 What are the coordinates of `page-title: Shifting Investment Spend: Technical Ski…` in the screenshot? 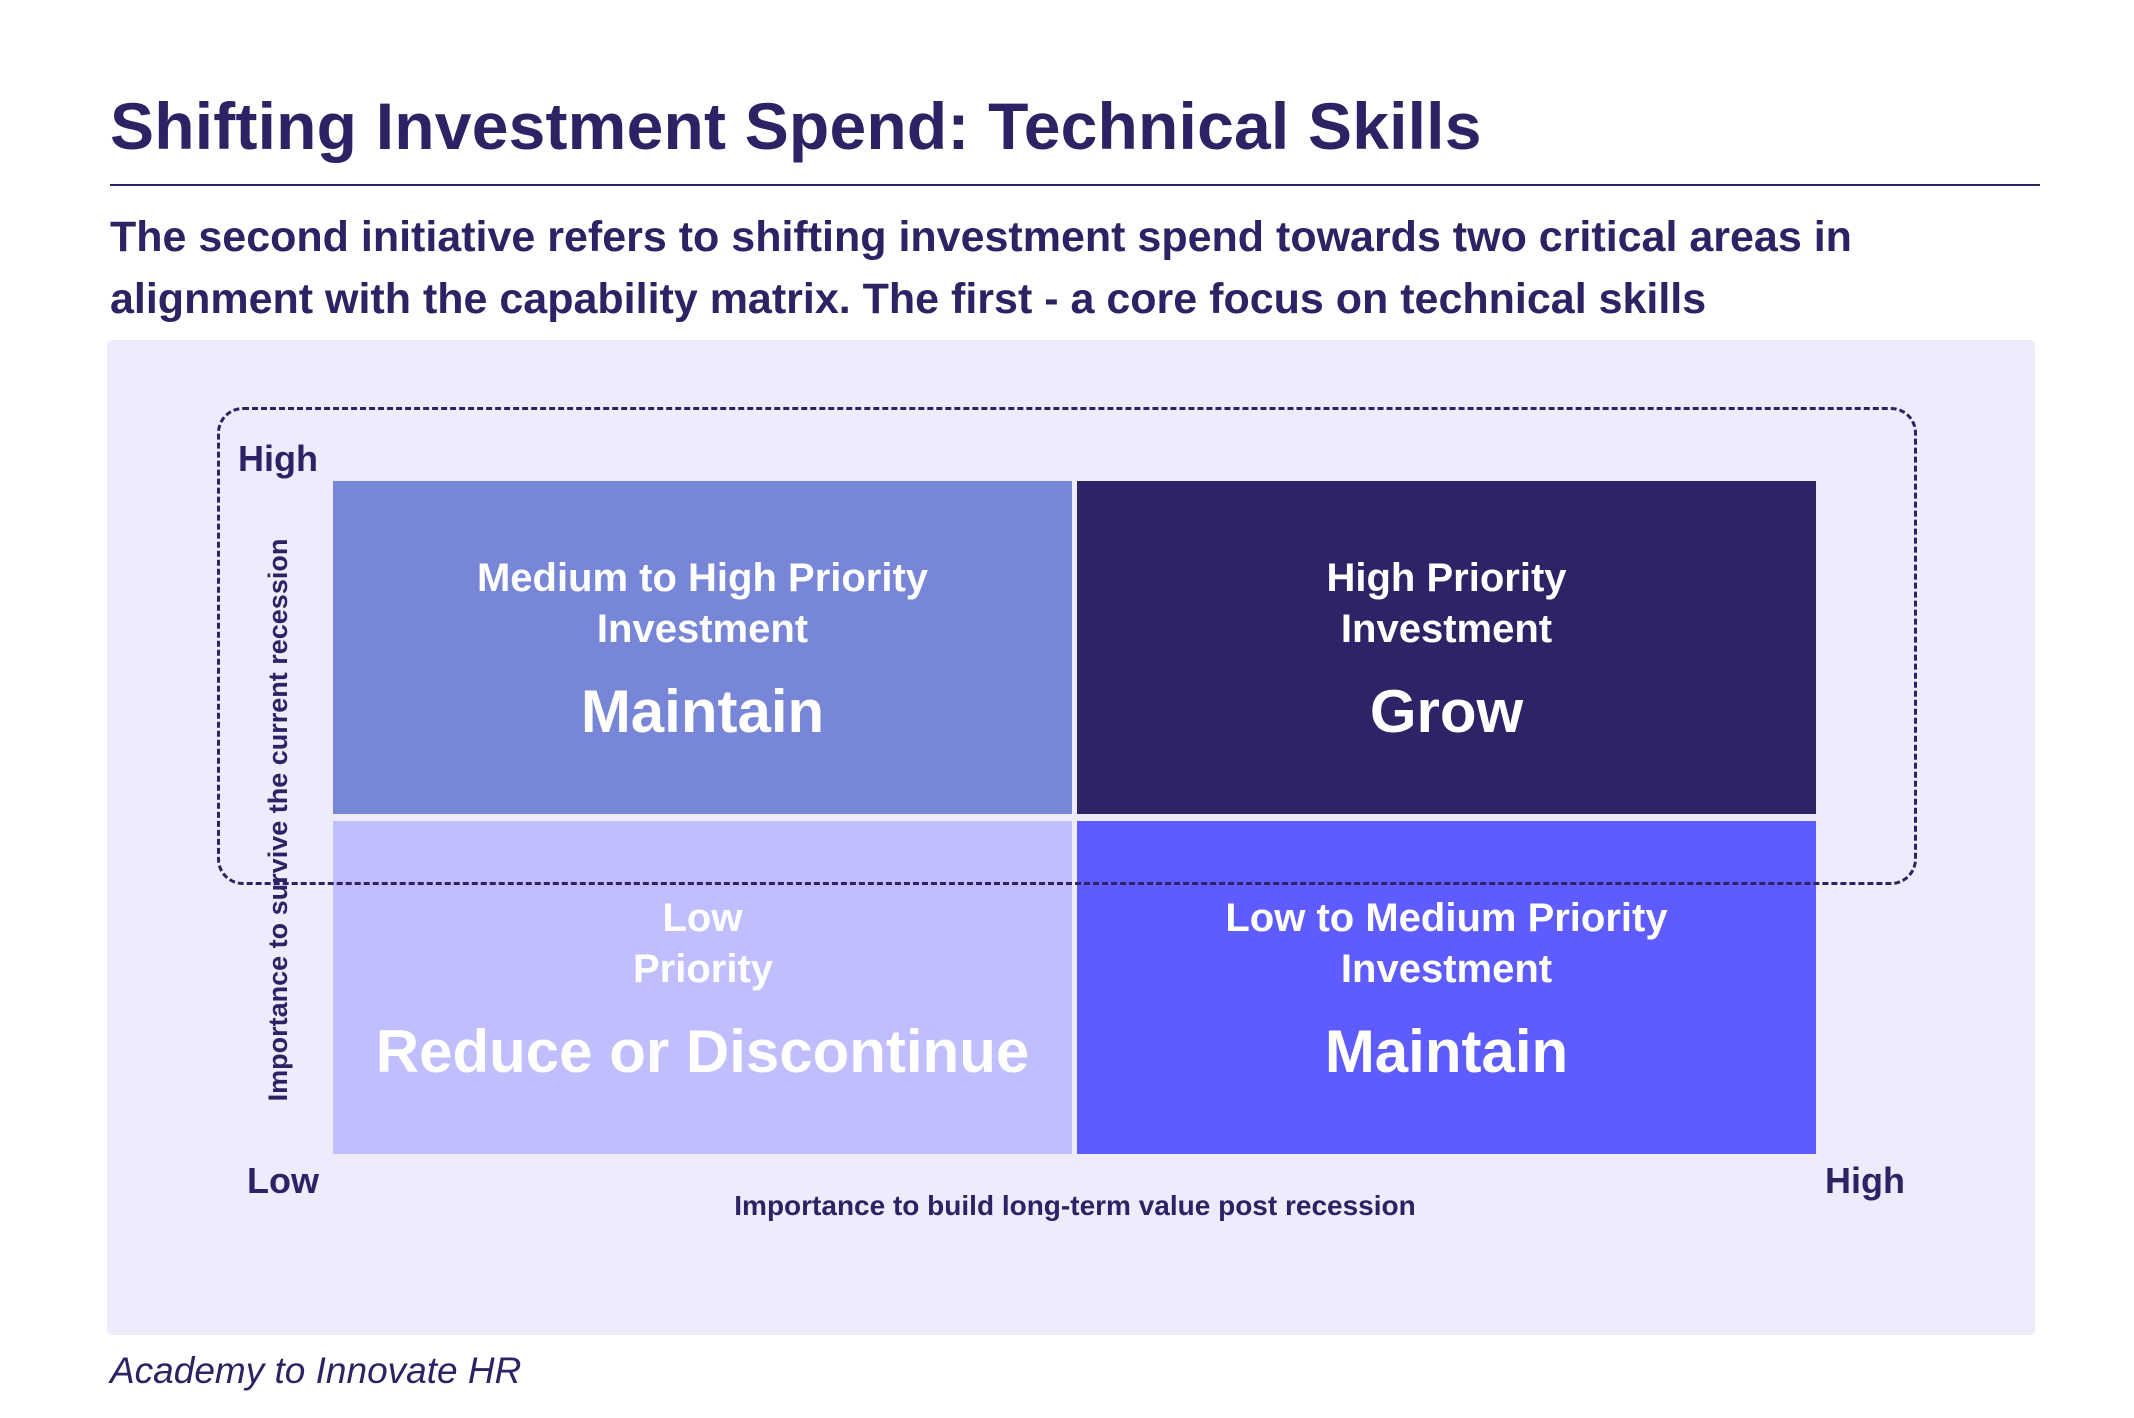 It's located at (796, 126).